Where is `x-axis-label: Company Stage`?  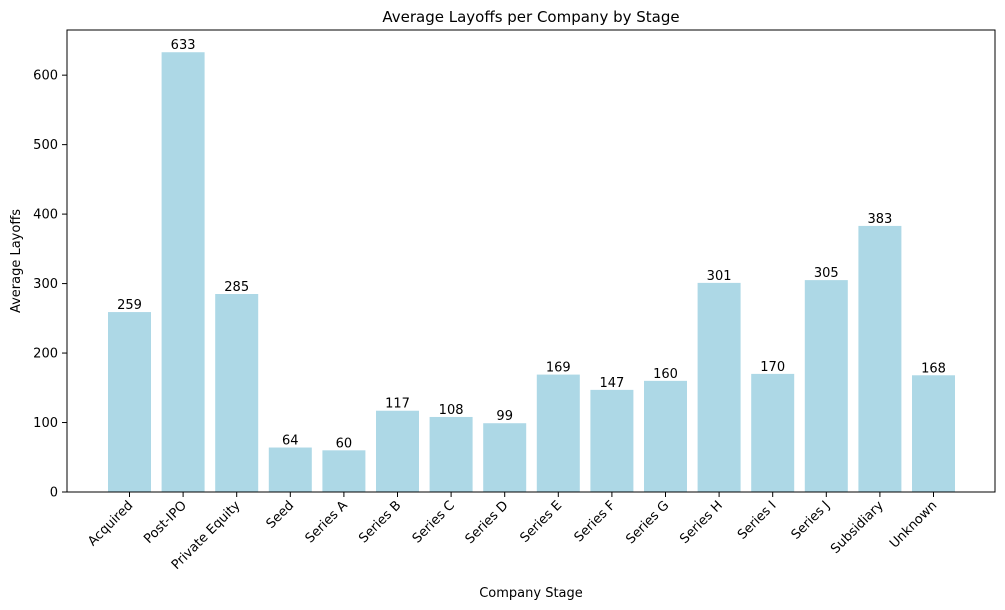 x-axis-label: Company Stage is located at coordinates (531, 593).